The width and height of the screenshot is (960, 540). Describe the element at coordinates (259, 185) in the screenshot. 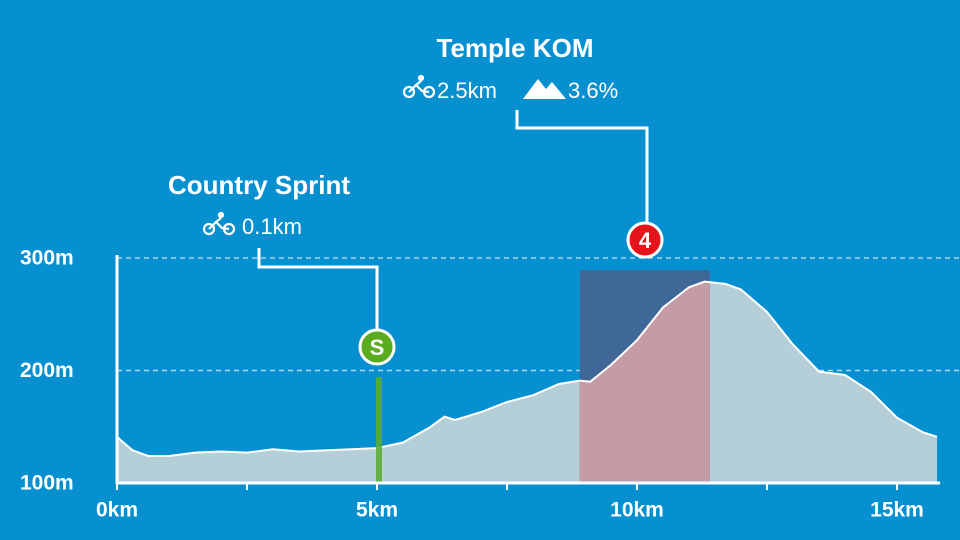

I see `segment-title: Country Sprint` at that location.